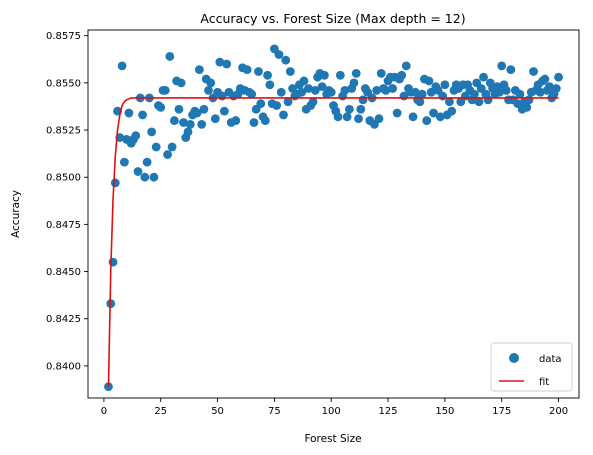 This screenshot has width=593, height=455. I want to click on y-tick-label: 0.8550, so click(63, 83).